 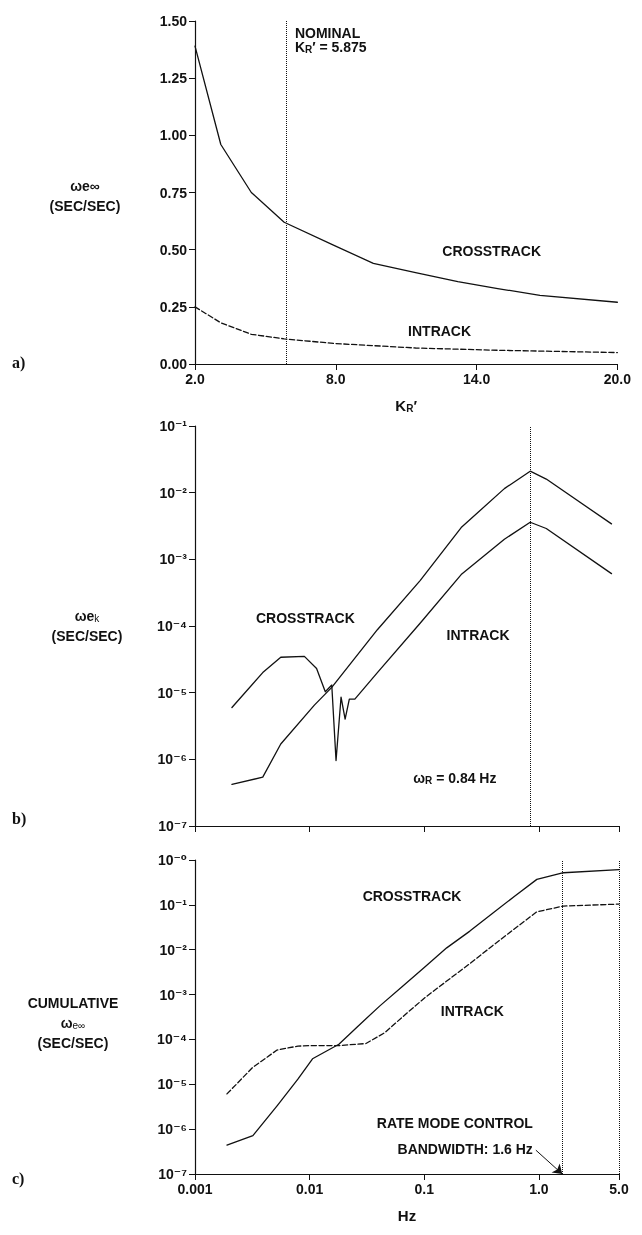 I want to click on y-tick-label: 0.75, so click(x=173, y=192).